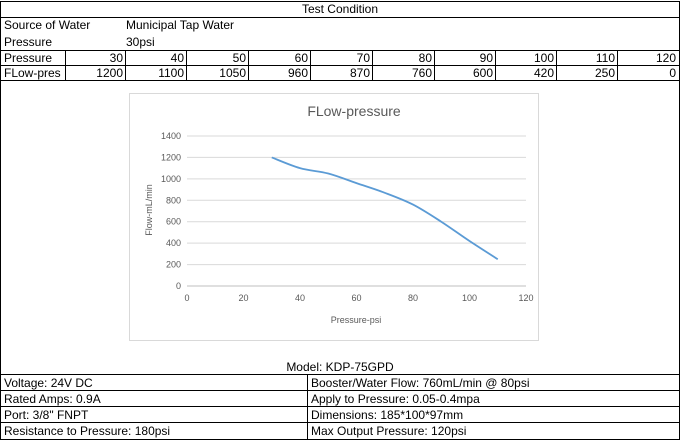 This screenshot has height=441, width=680. I want to click on condition-pressure-value: 30psi, so click(140, 42).